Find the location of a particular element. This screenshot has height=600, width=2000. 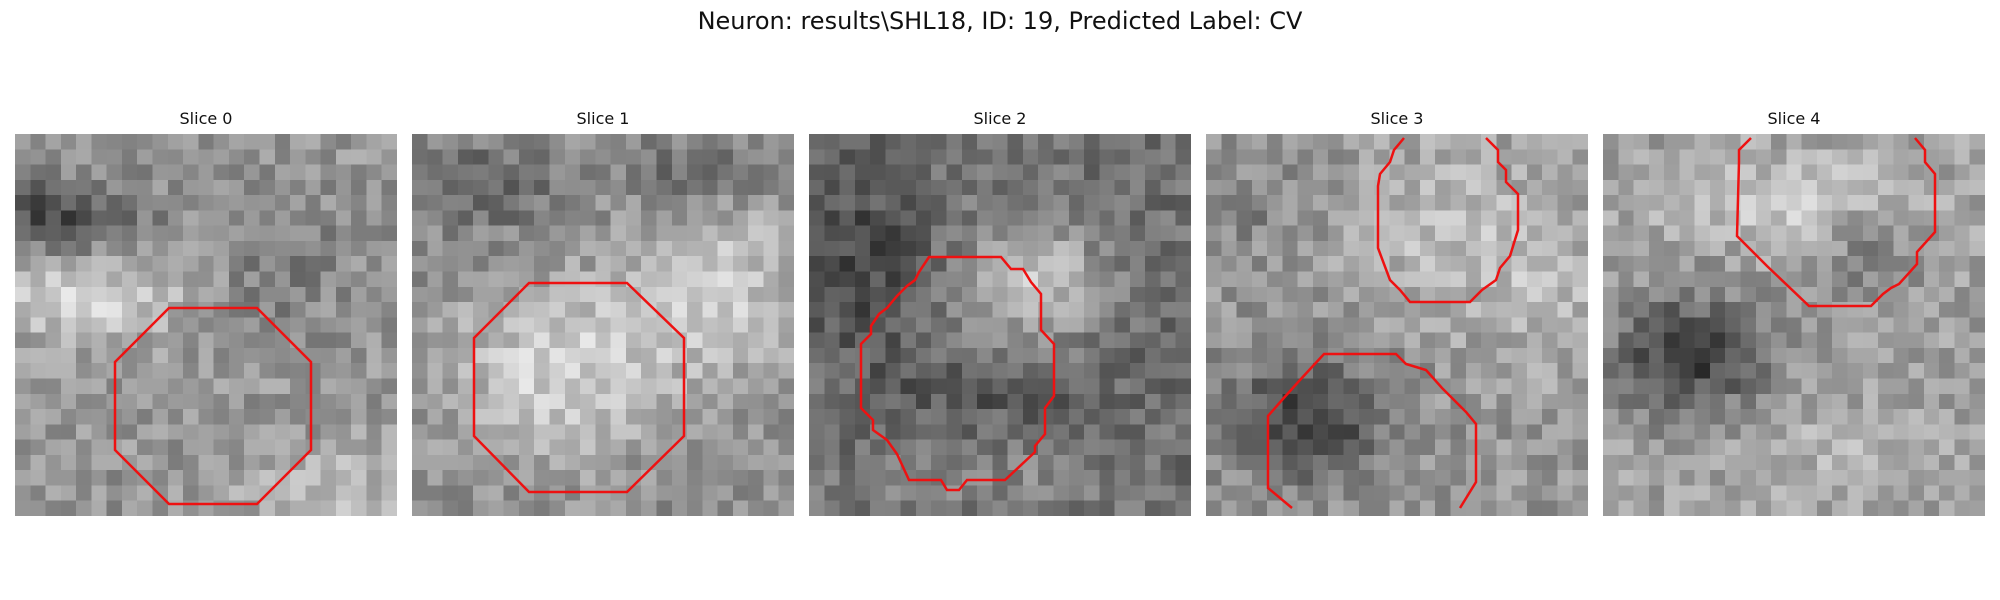

slice-0-contour is located at coordinates (213, 406).